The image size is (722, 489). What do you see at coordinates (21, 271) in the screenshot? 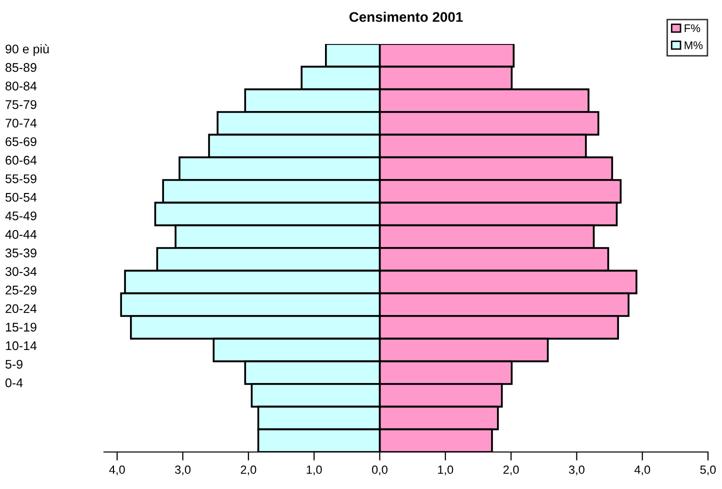
I see `text: 30-34` at bounding box center [21, 271].